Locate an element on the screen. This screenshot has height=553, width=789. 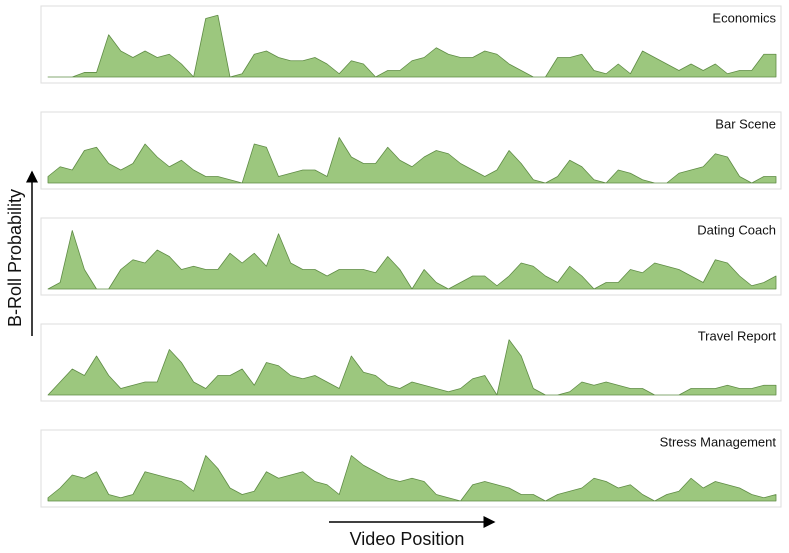
panel-title: Travel Report is located at coordinates (737, 335).